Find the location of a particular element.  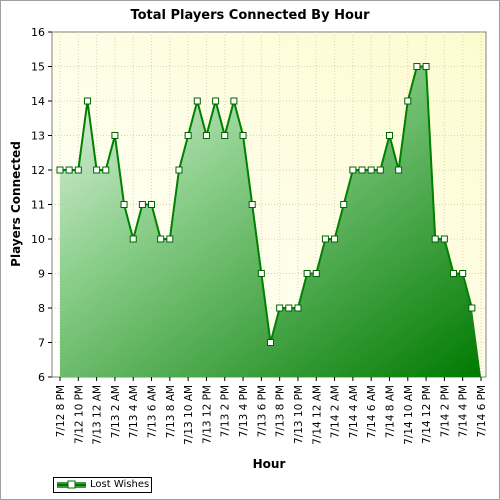

y-tick-label: 6 is located at coordinates (41, 377).